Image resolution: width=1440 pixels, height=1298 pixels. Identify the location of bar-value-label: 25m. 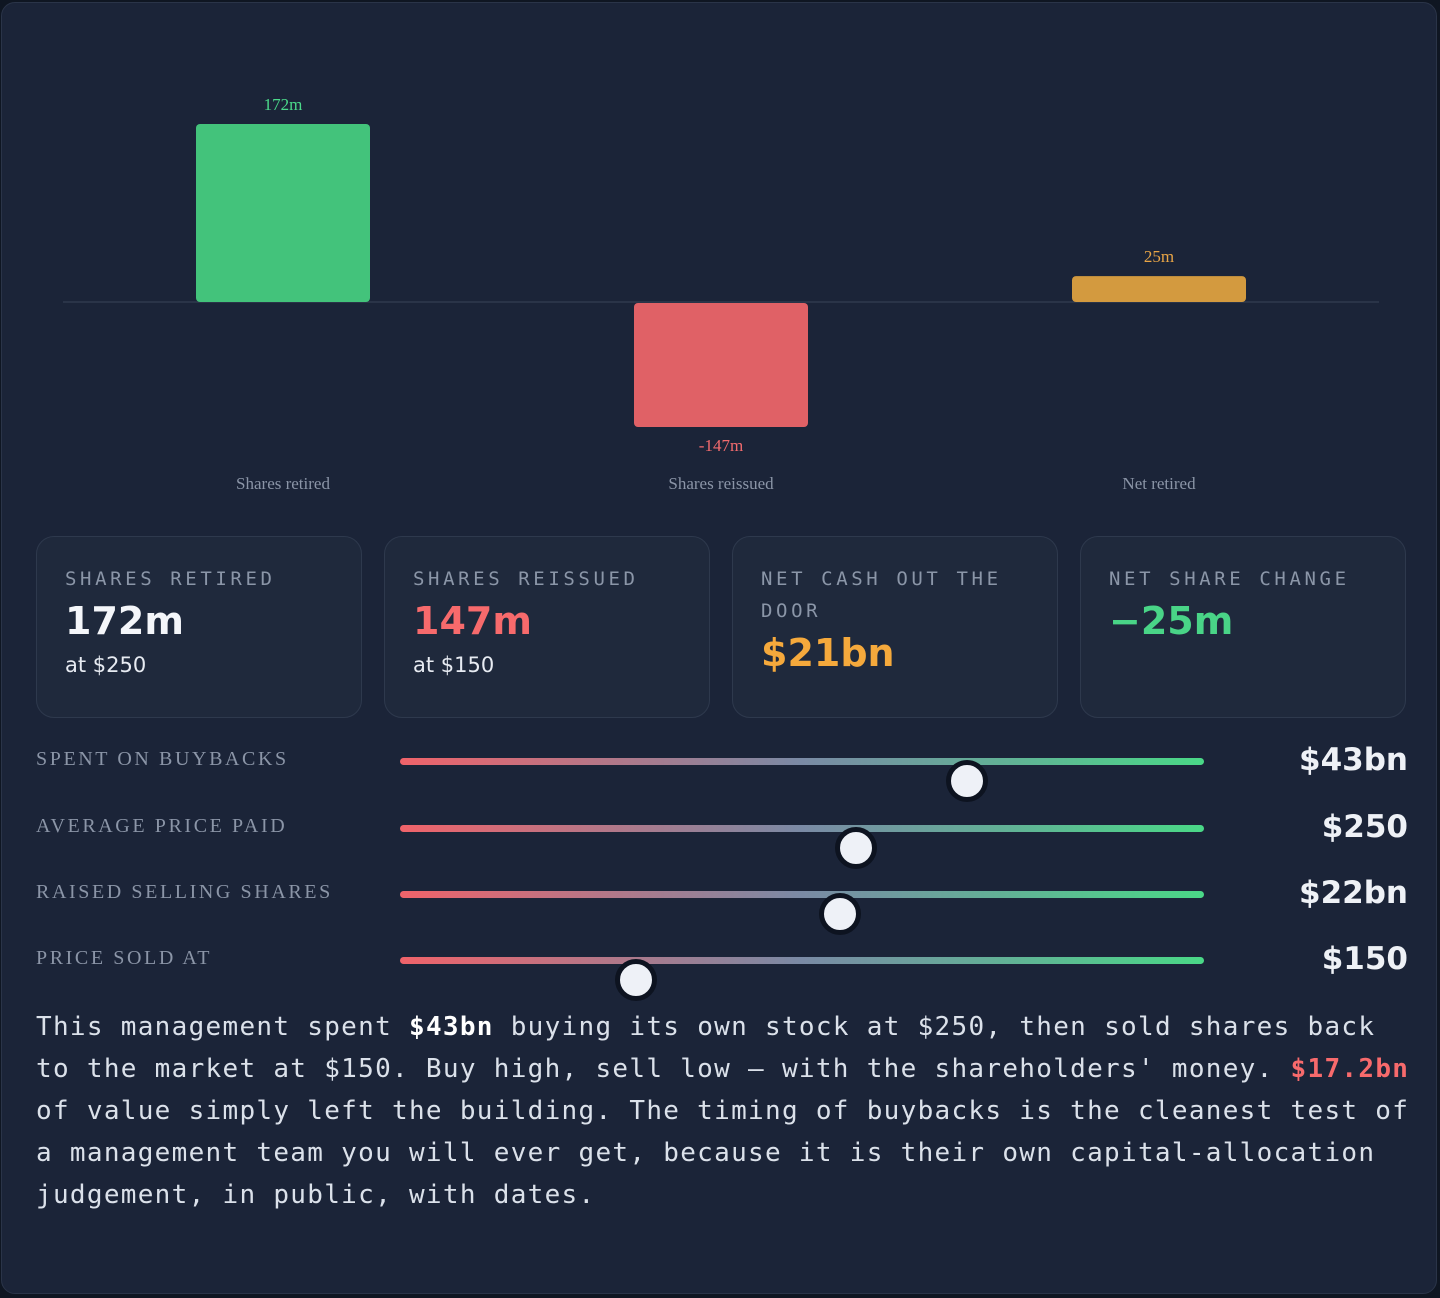
(1159, 256).